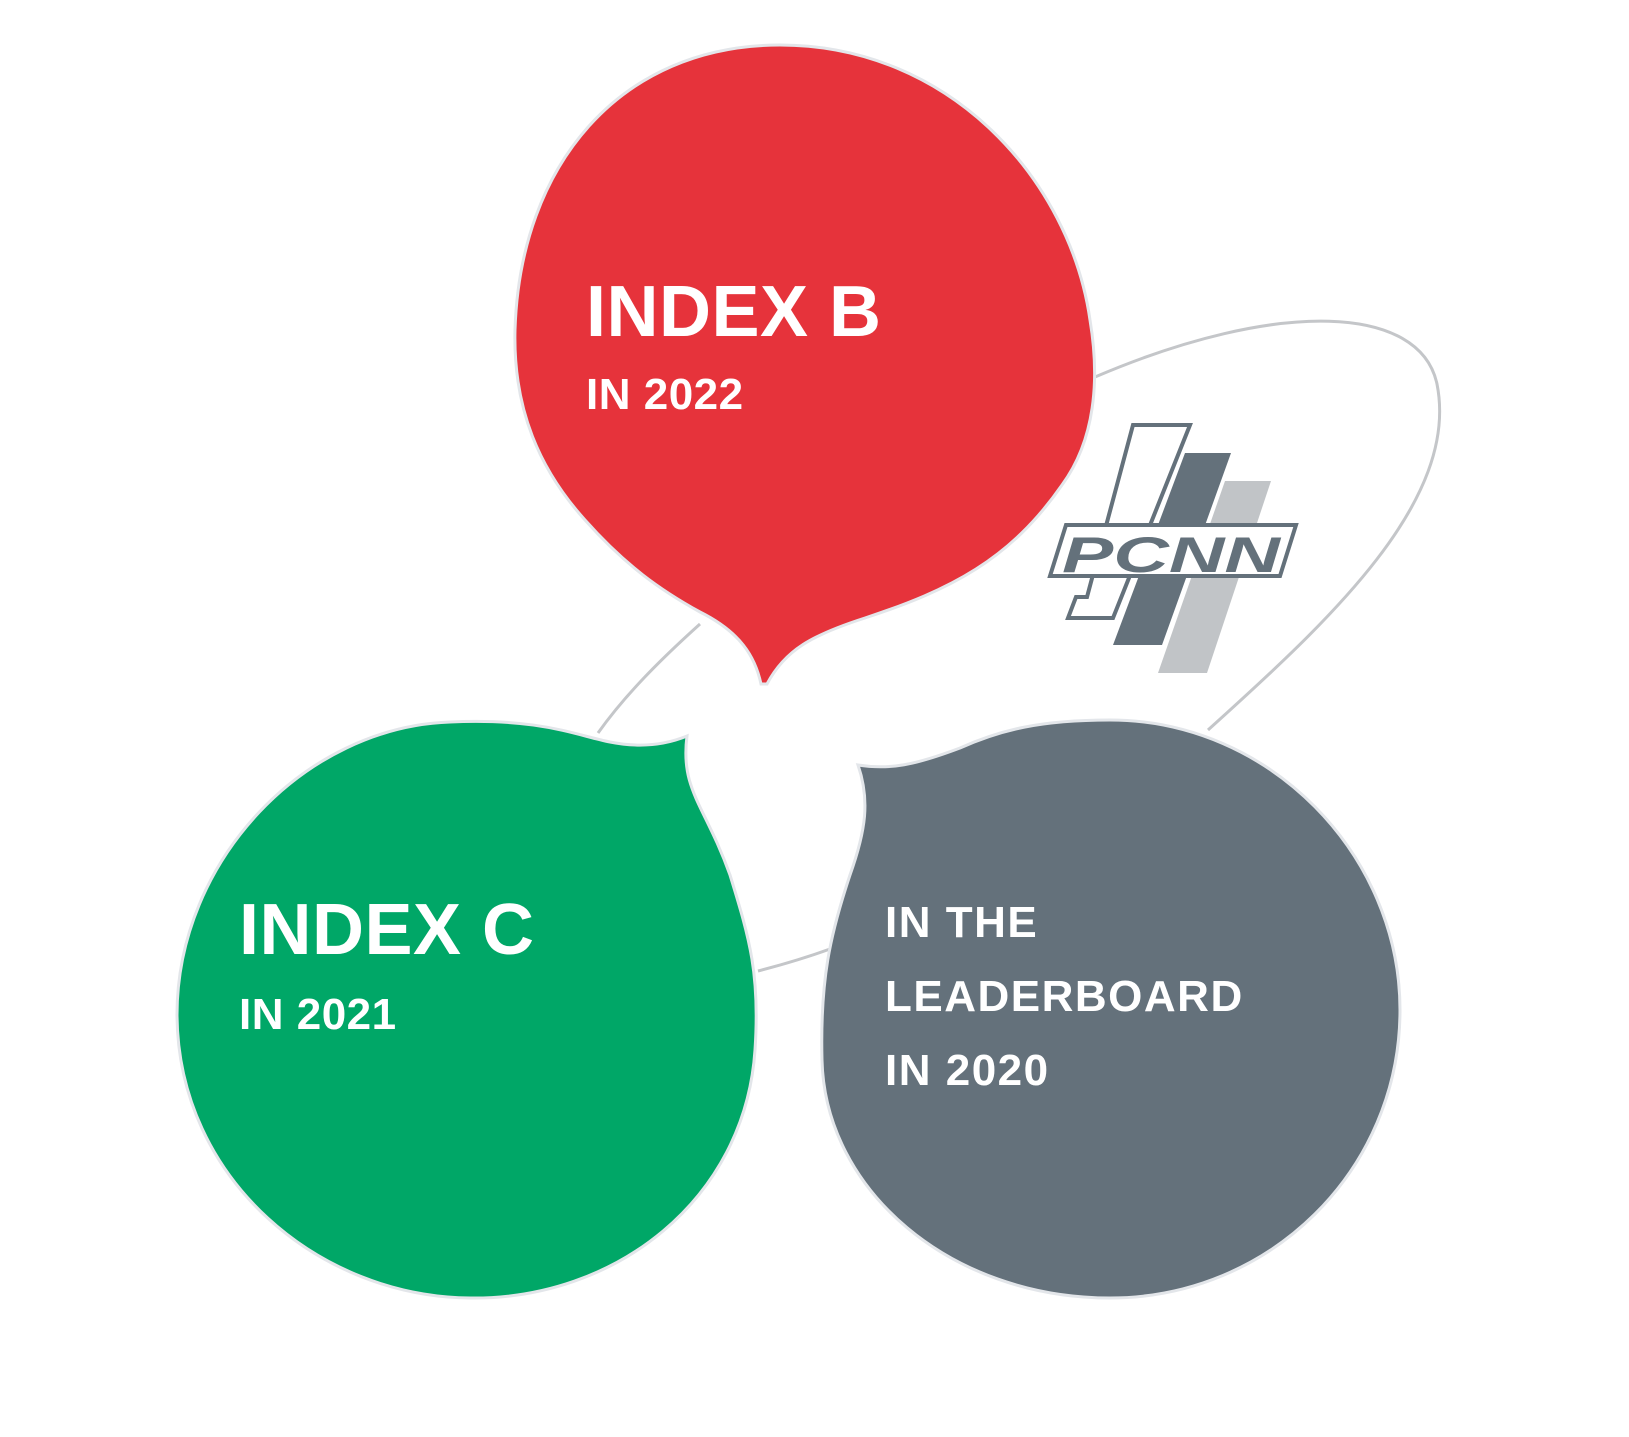 This screenshot has width=1629, height=1437. What do you see at coordinates (665, 394) in the screenshot?
I see `red-bubble-subtitle: IN 2022` at bounding box center [665, 394].